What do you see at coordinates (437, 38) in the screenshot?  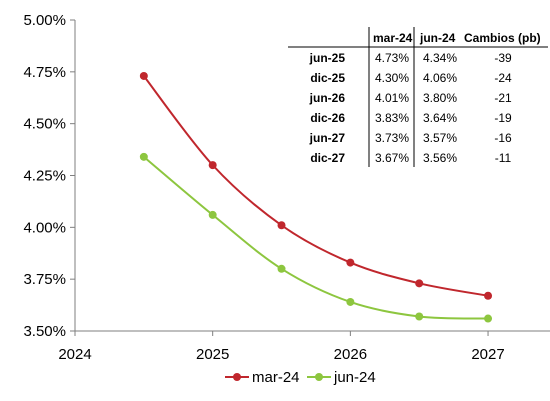 I see `table-header-cell: jun-24` at bounding box center [437, 38].